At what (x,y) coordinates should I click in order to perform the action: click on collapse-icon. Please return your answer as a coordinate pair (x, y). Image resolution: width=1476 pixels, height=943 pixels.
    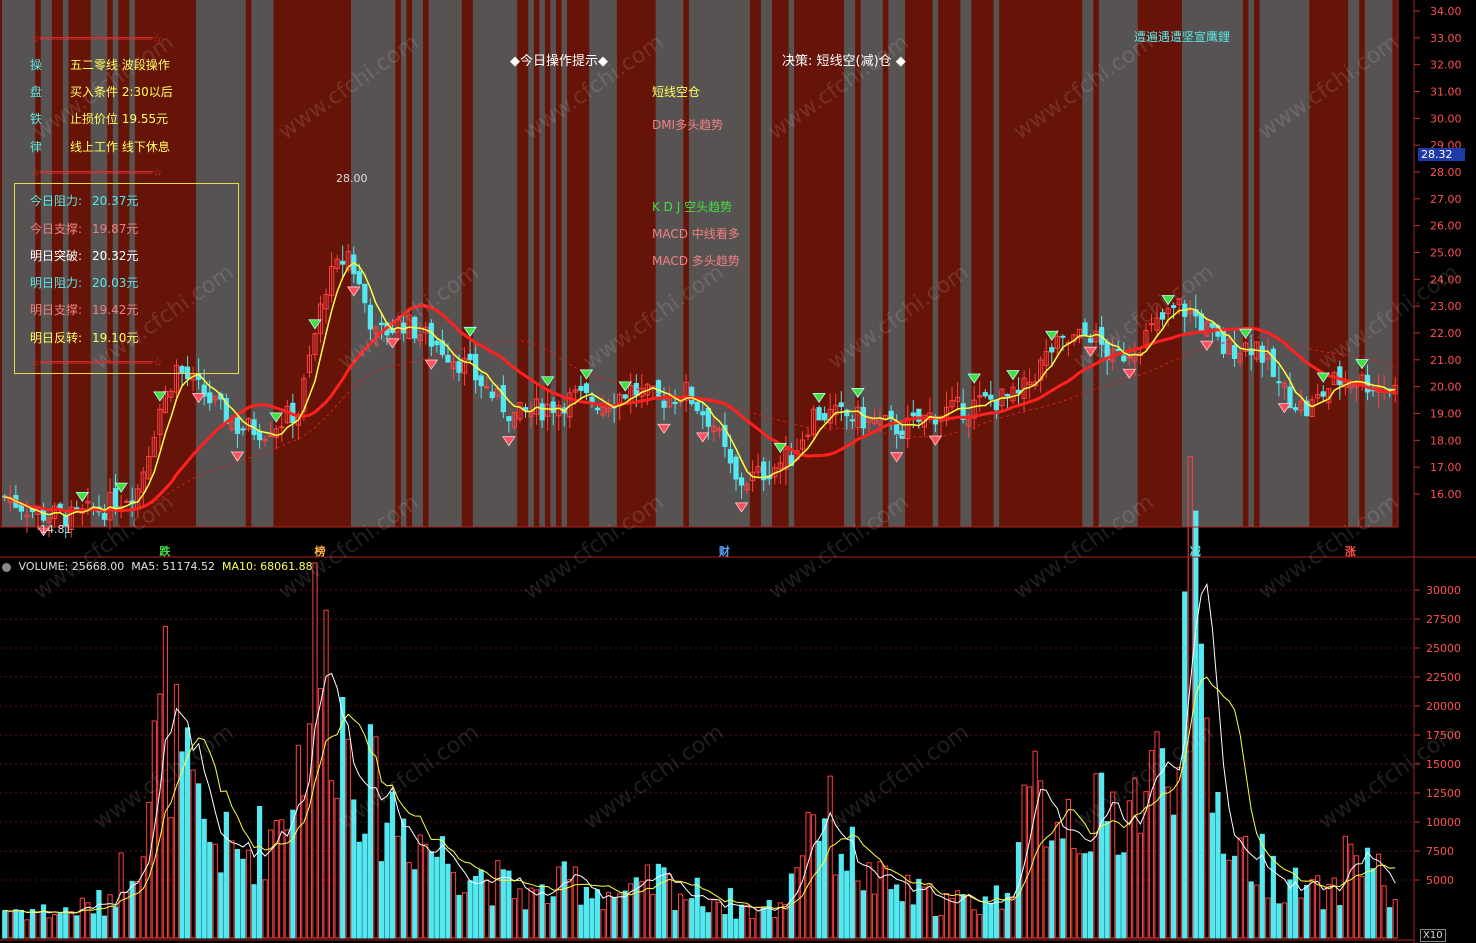
    Looking at the image, I should click on (6, 567).